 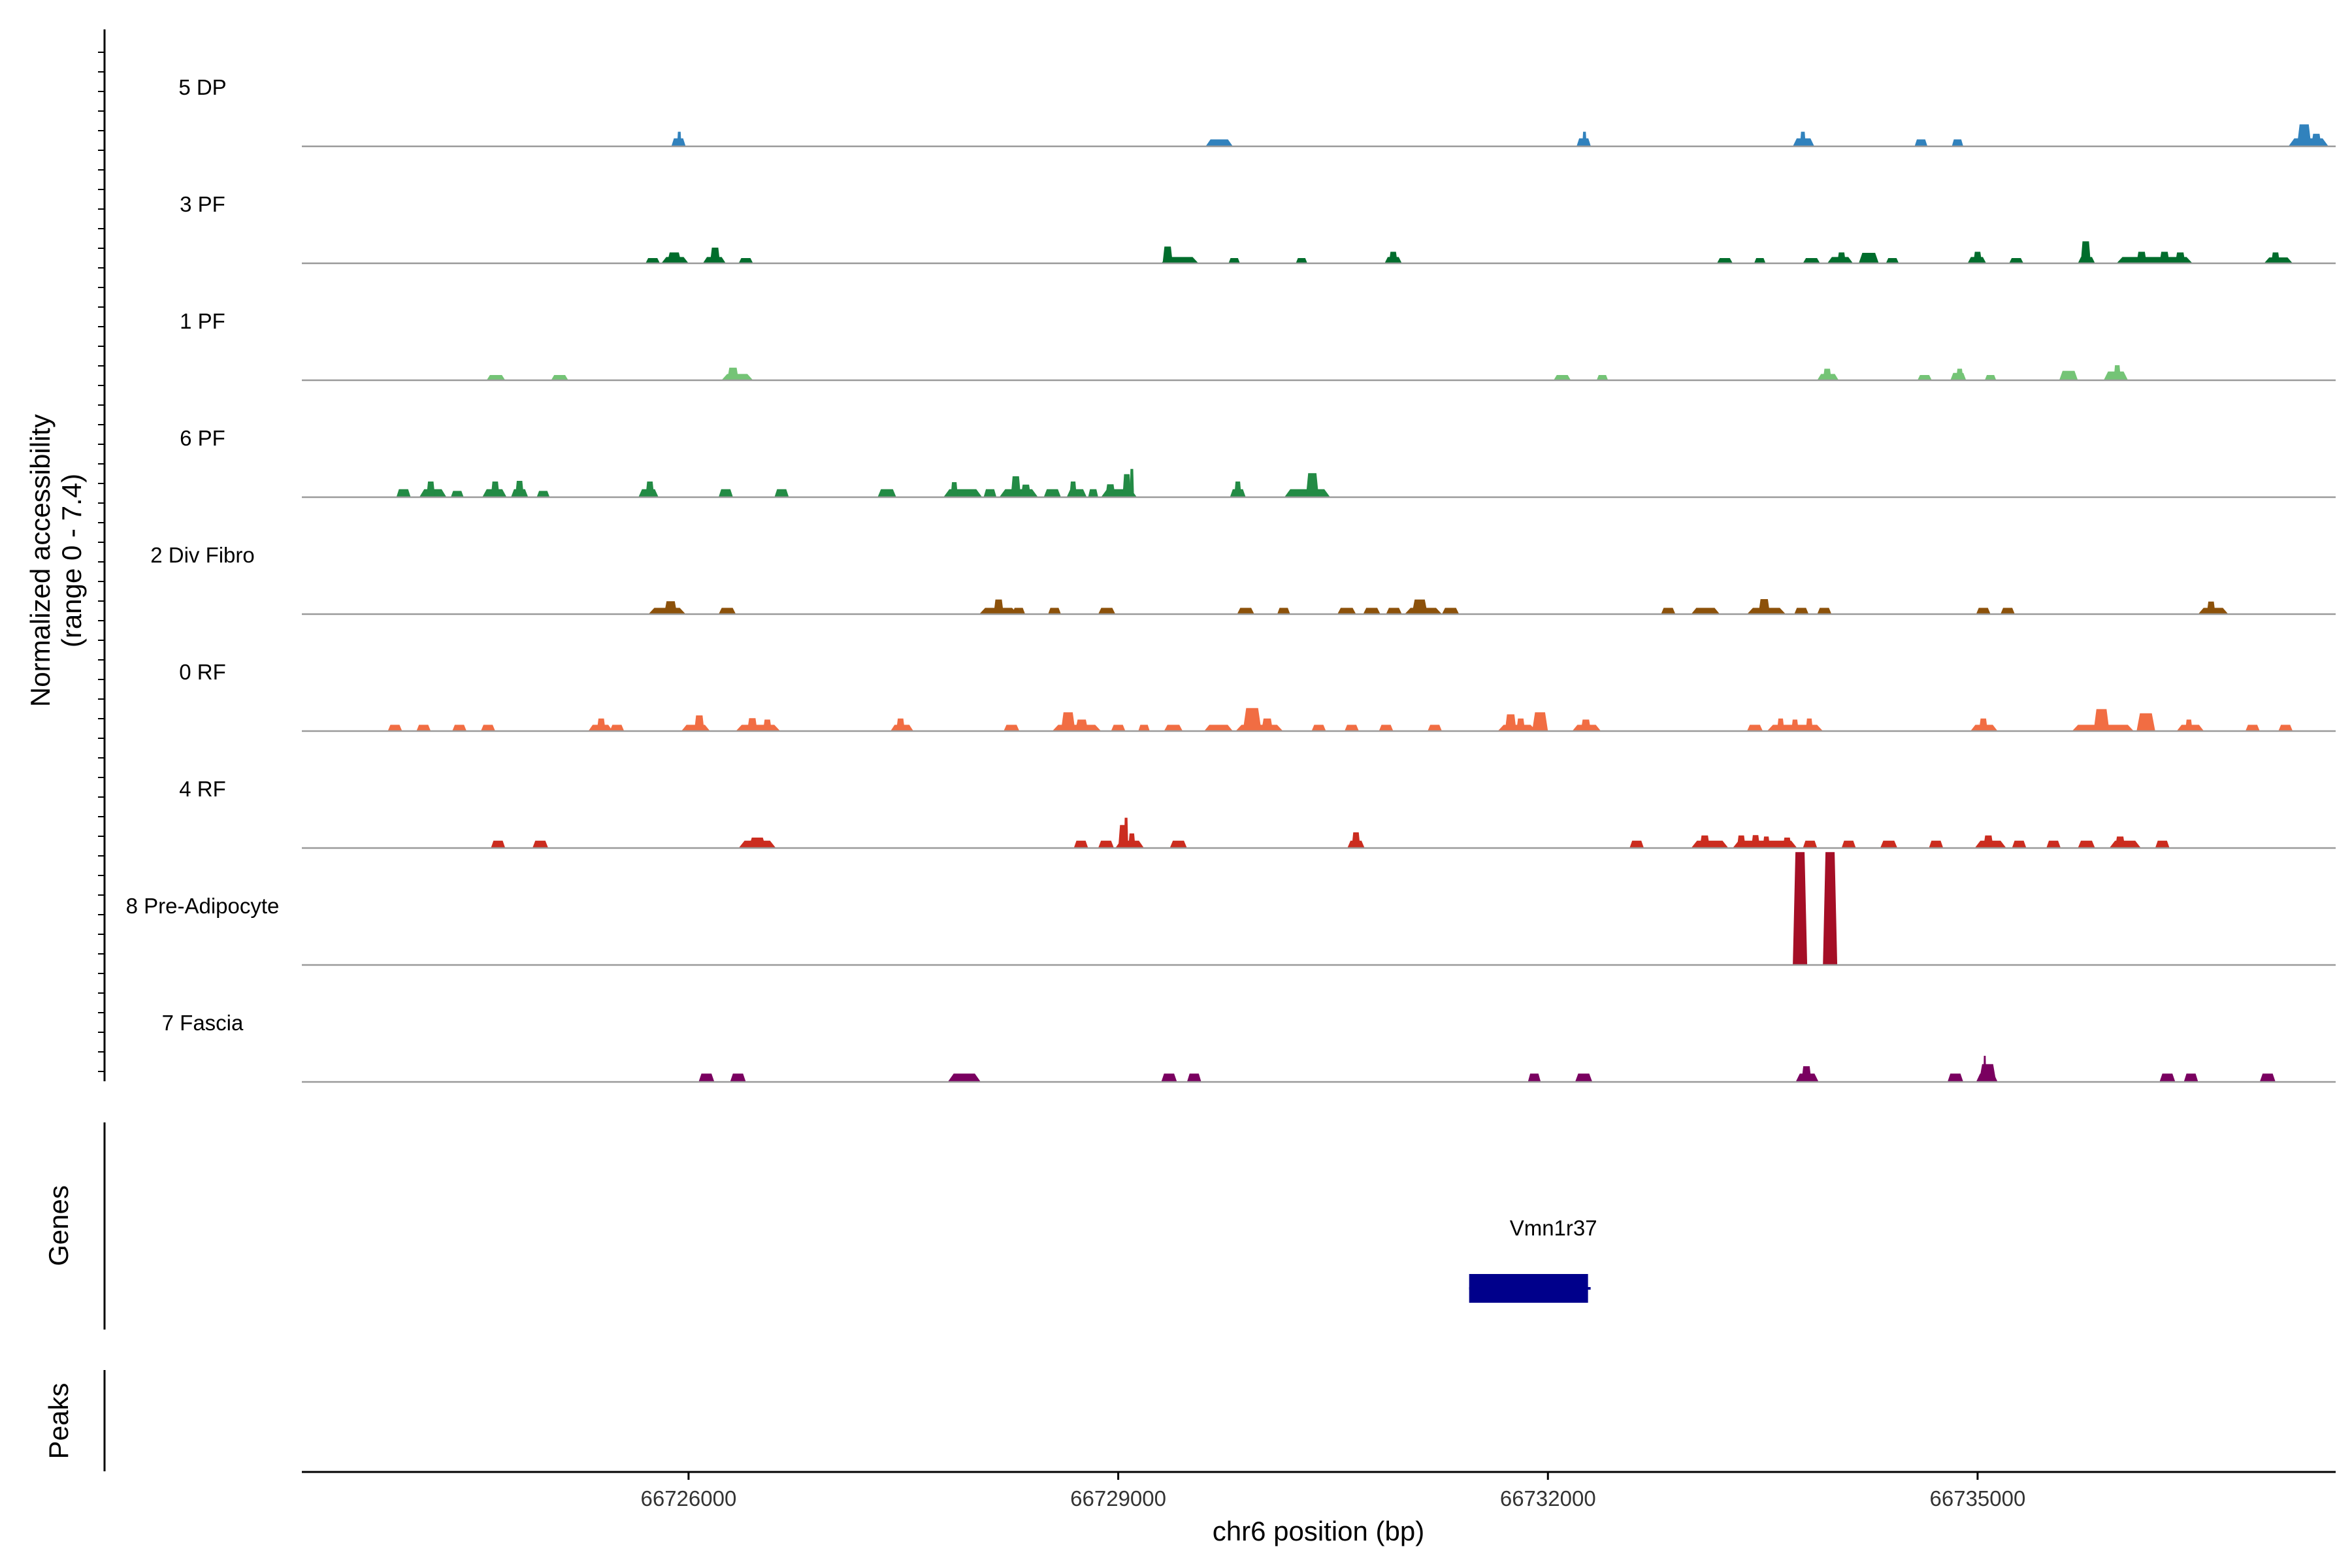 What do you see at coordinates (1548, 1498) in the screenshot?
I see `x-tick-label: 66732000` at bounding box center [1548, 1498].